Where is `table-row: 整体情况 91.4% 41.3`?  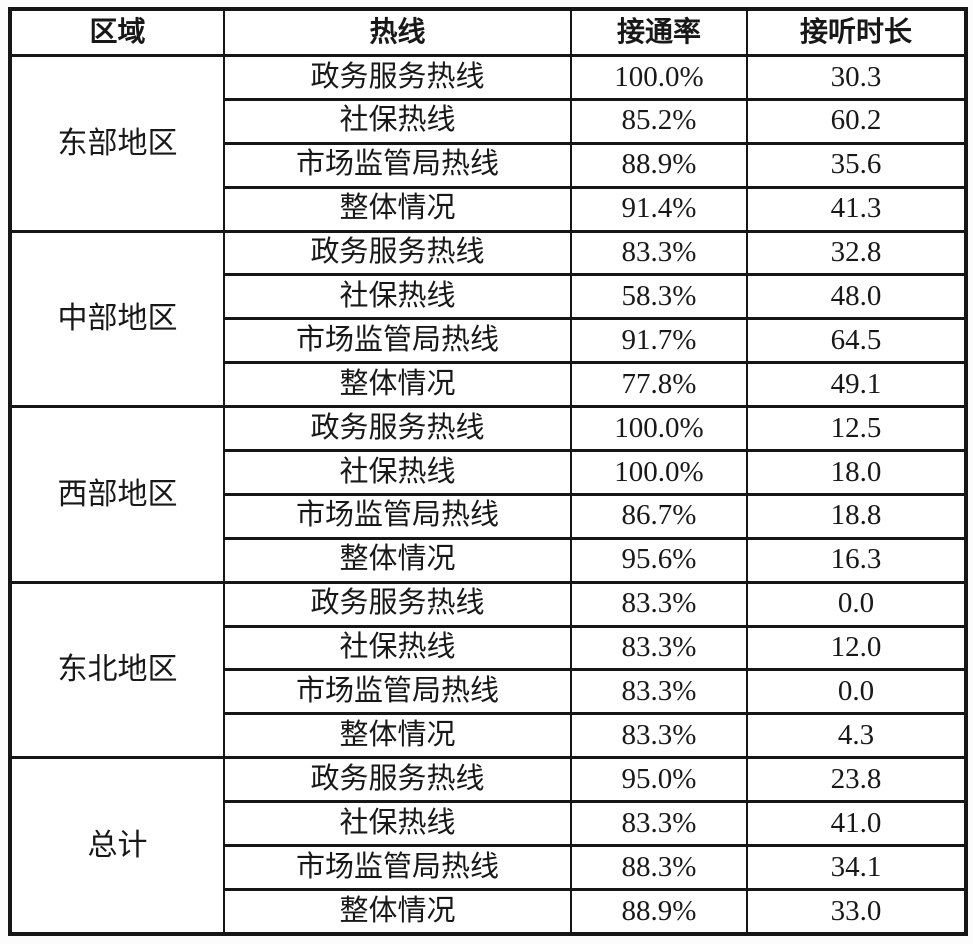
table-row: 整体情况 91.4% 41.3 is located at coordinates (488, 209).